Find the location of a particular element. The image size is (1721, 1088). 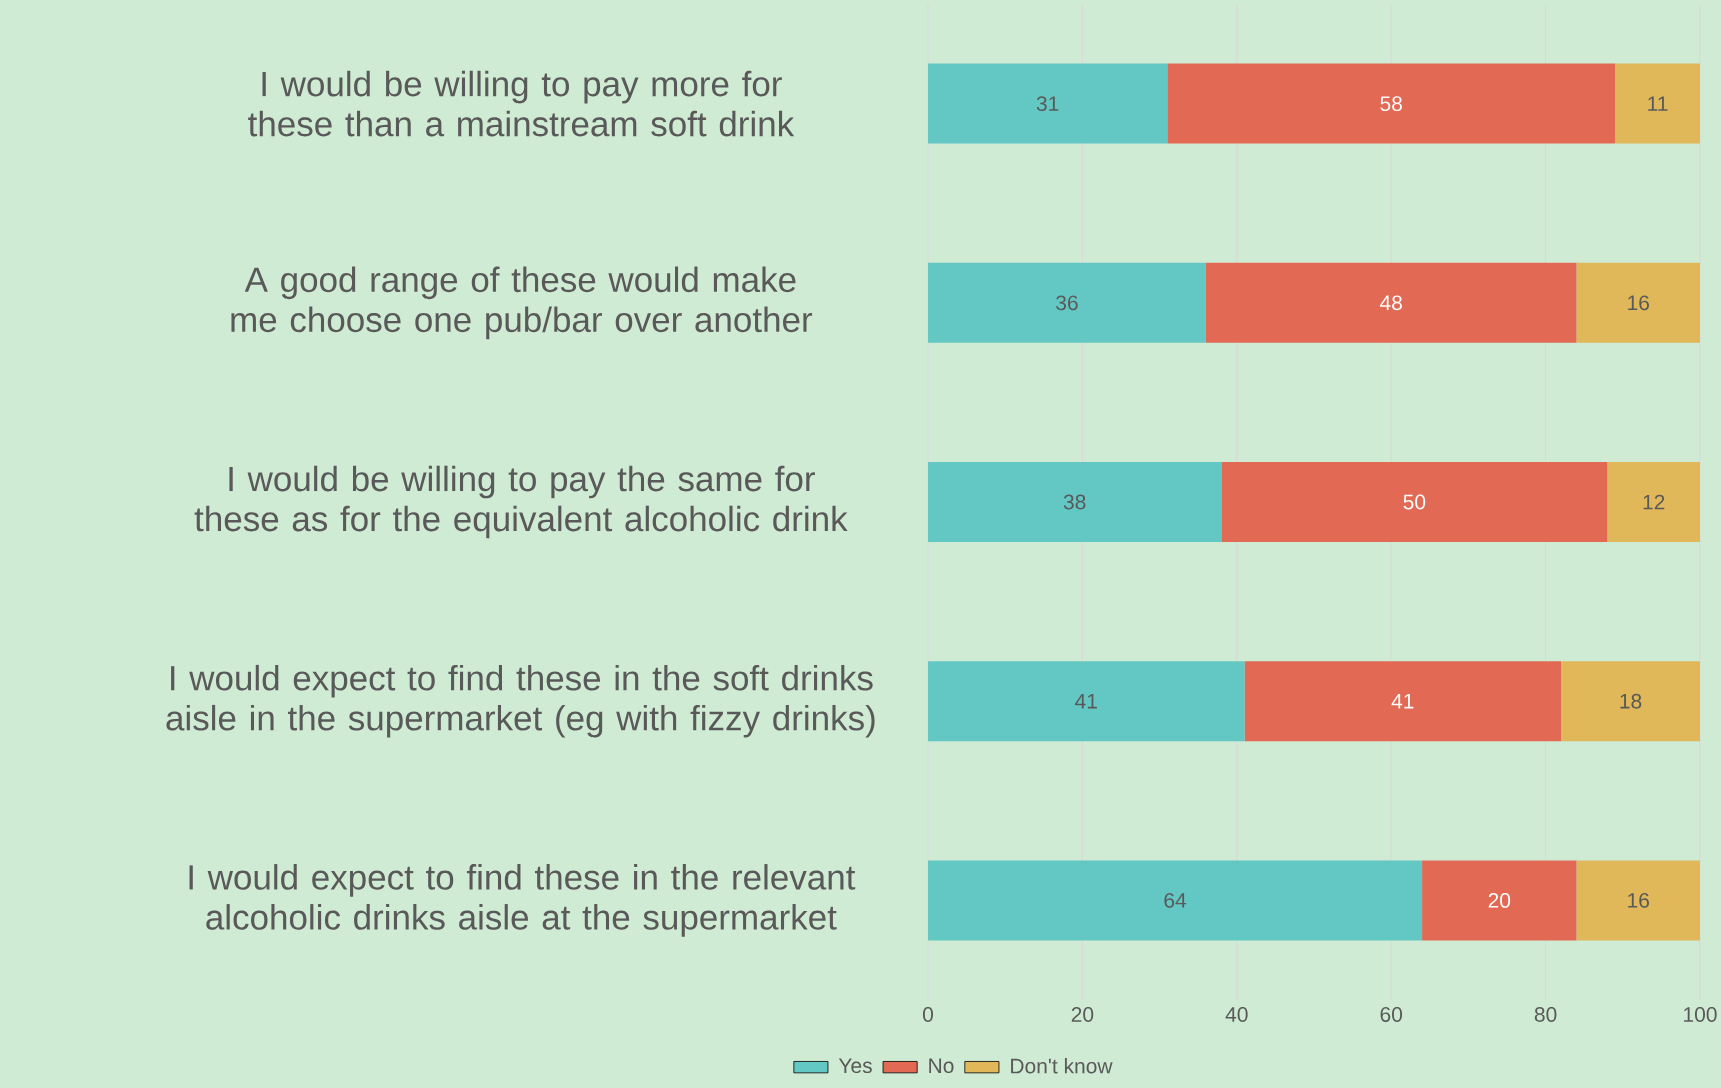

data-label: 58 is located at coordinates (1391, 104).